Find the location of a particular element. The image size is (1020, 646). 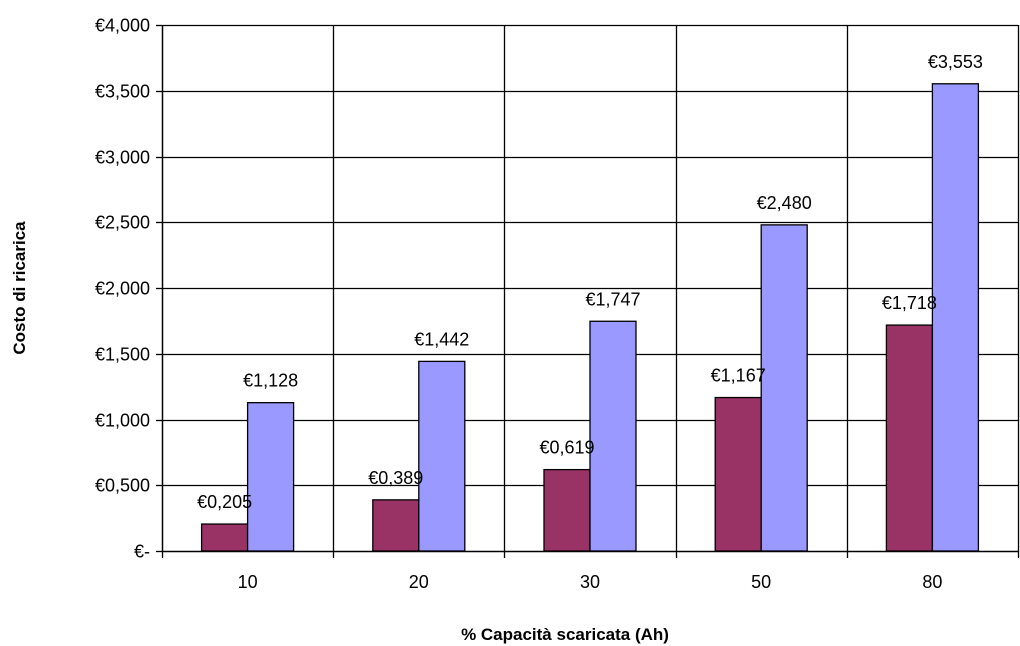

y-tick-label: €3,000 is located at coordinates (122, 158).